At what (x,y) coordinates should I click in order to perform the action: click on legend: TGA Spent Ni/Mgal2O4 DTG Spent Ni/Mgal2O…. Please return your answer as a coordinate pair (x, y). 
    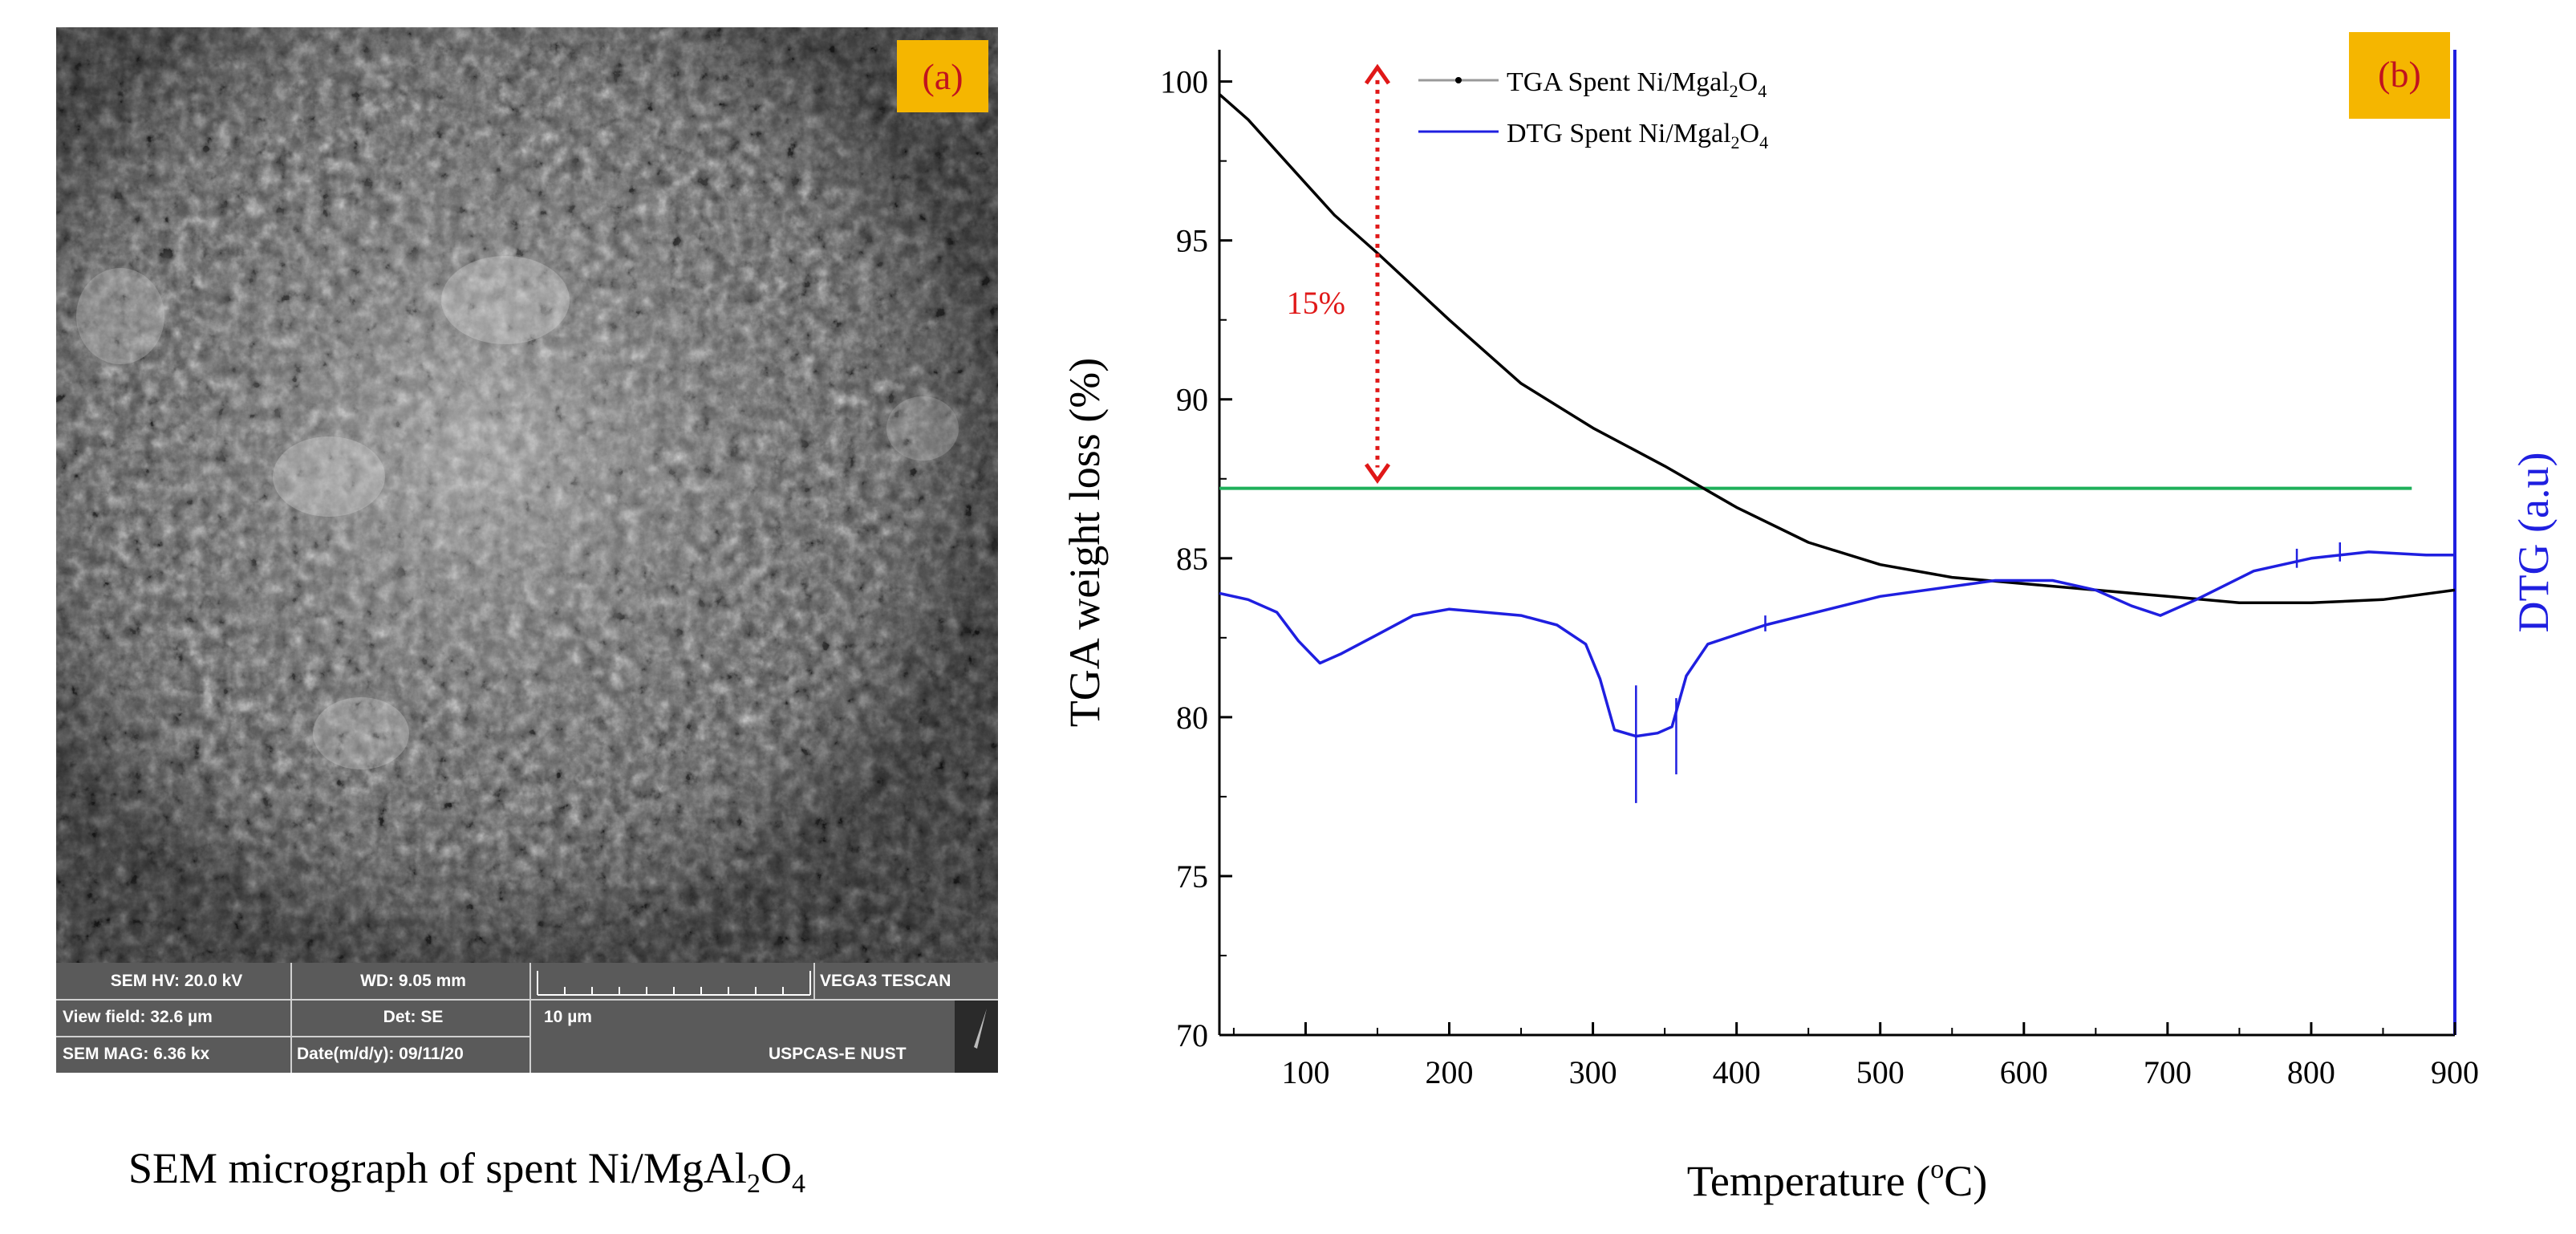
    Looking at the image, I should click on (1593, 109).